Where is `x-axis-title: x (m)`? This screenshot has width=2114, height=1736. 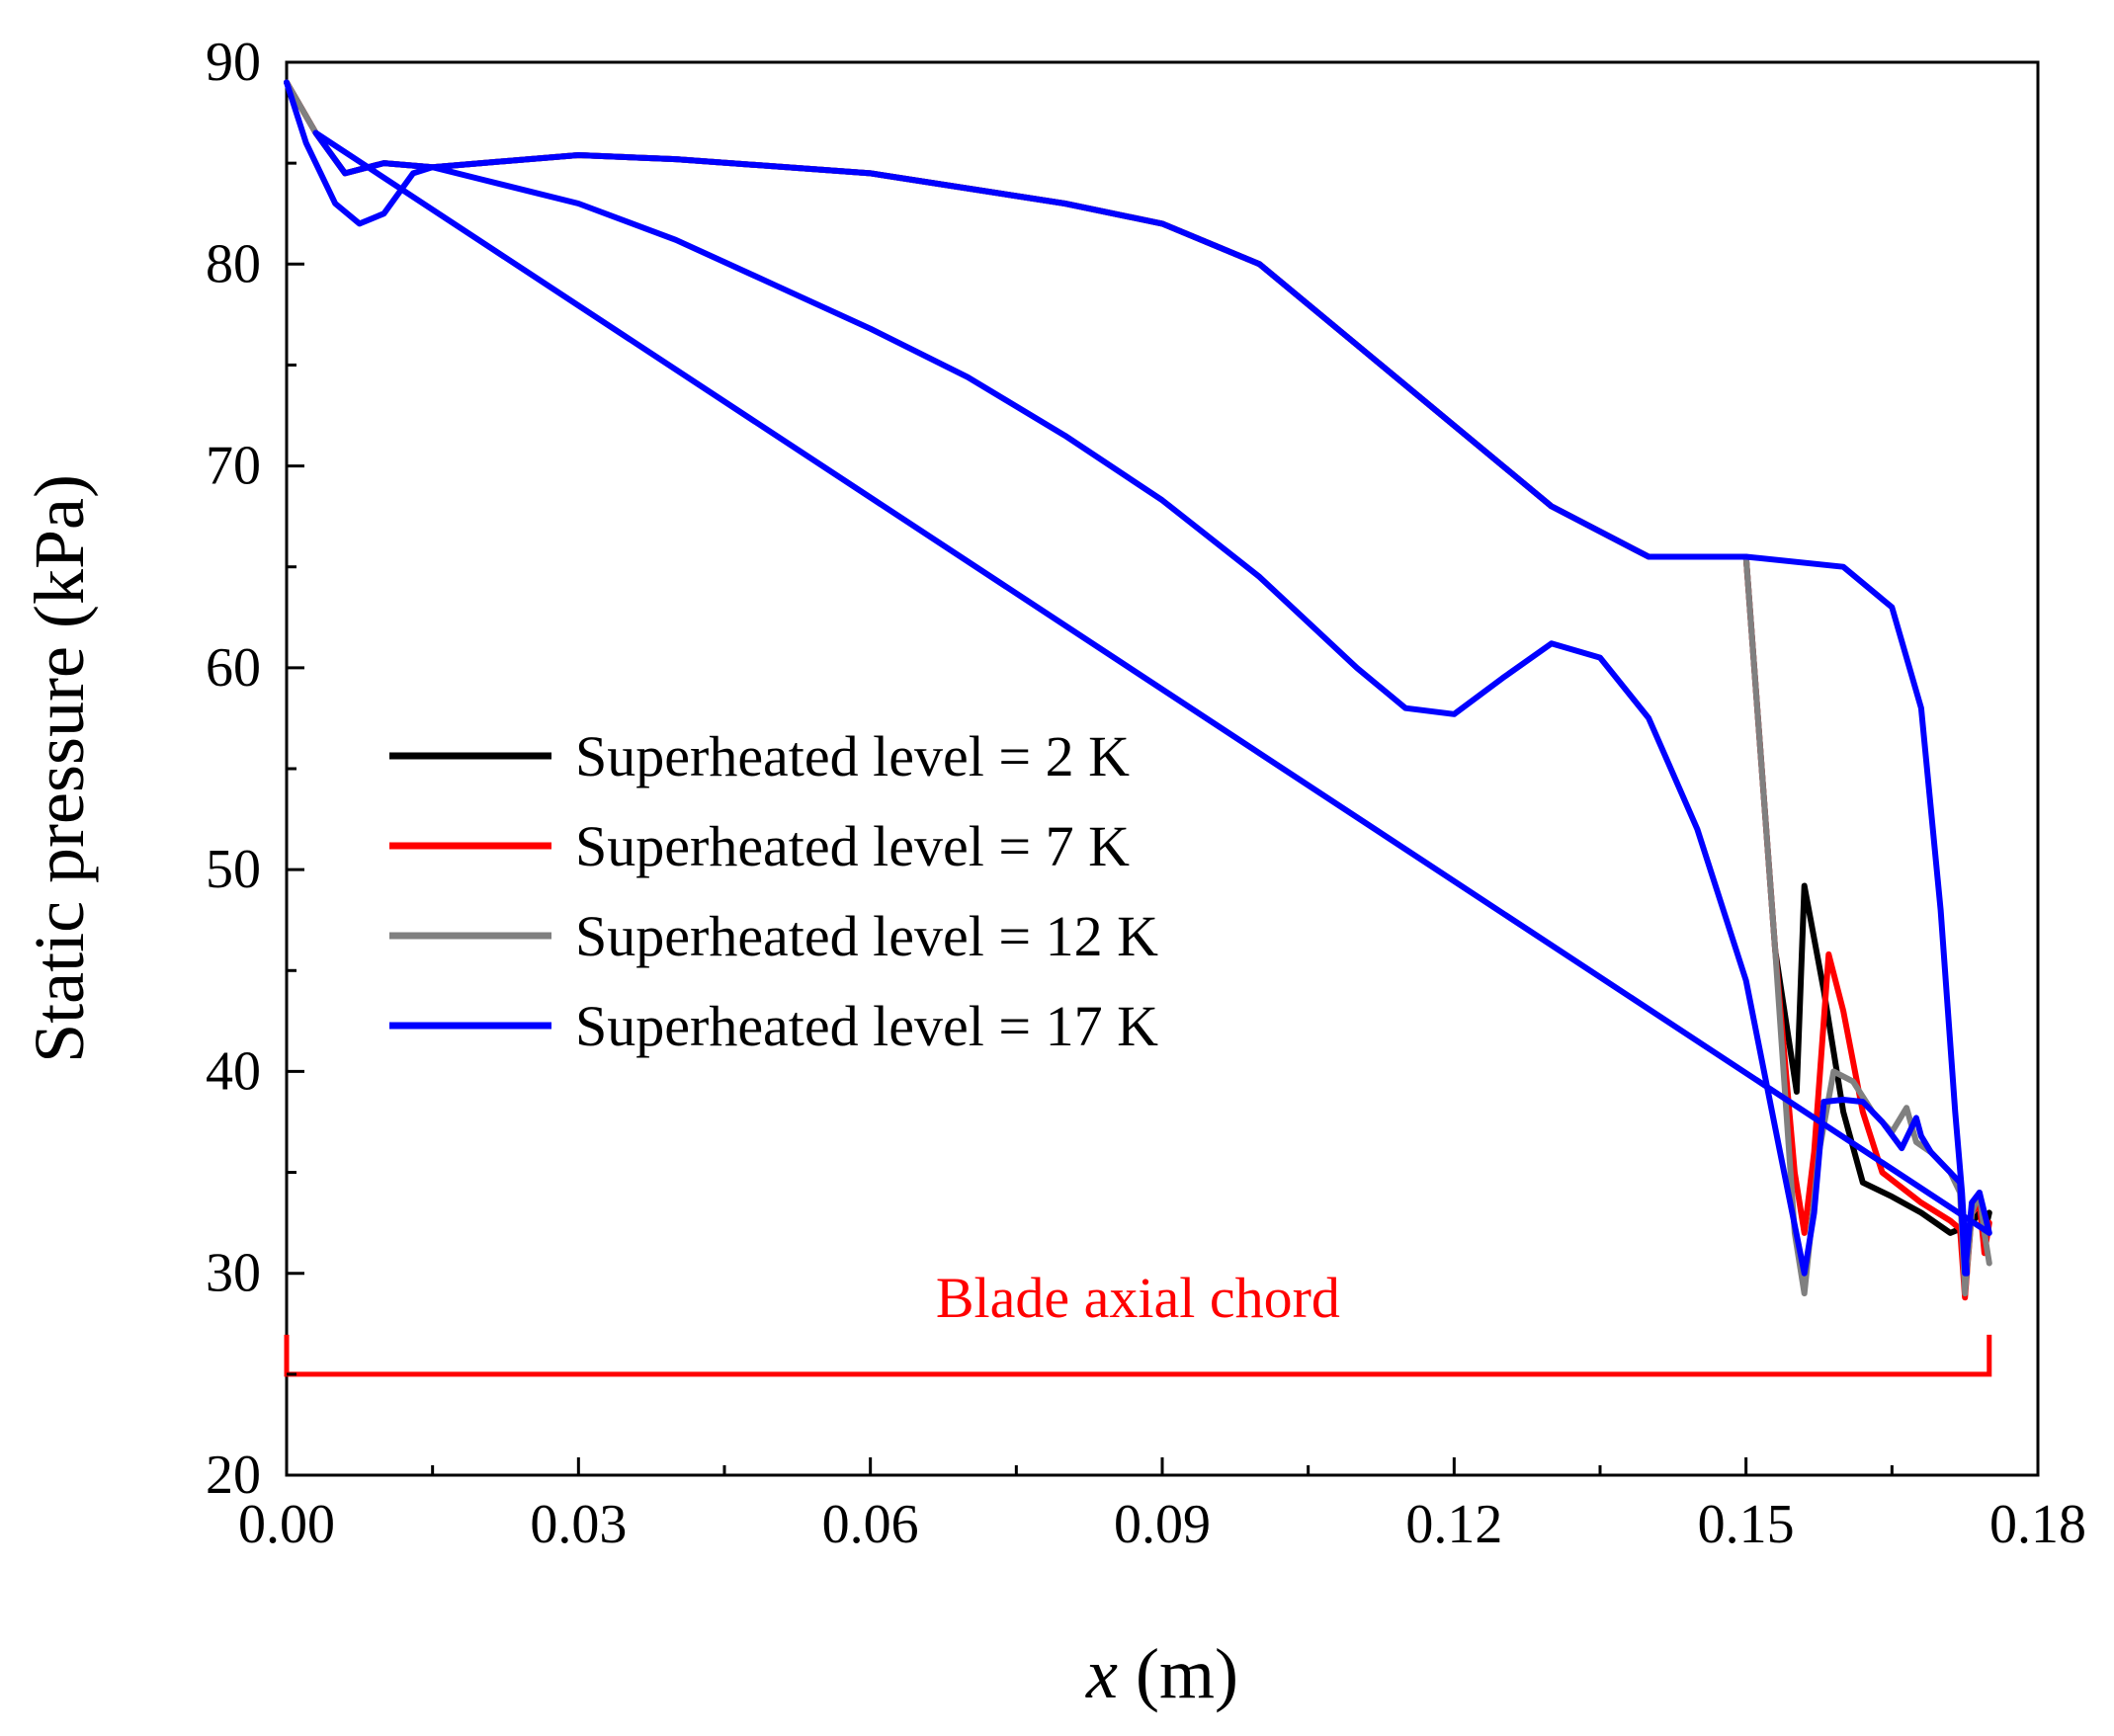 x-axis-title: x (m) is located at coordinates (1161, 1674).